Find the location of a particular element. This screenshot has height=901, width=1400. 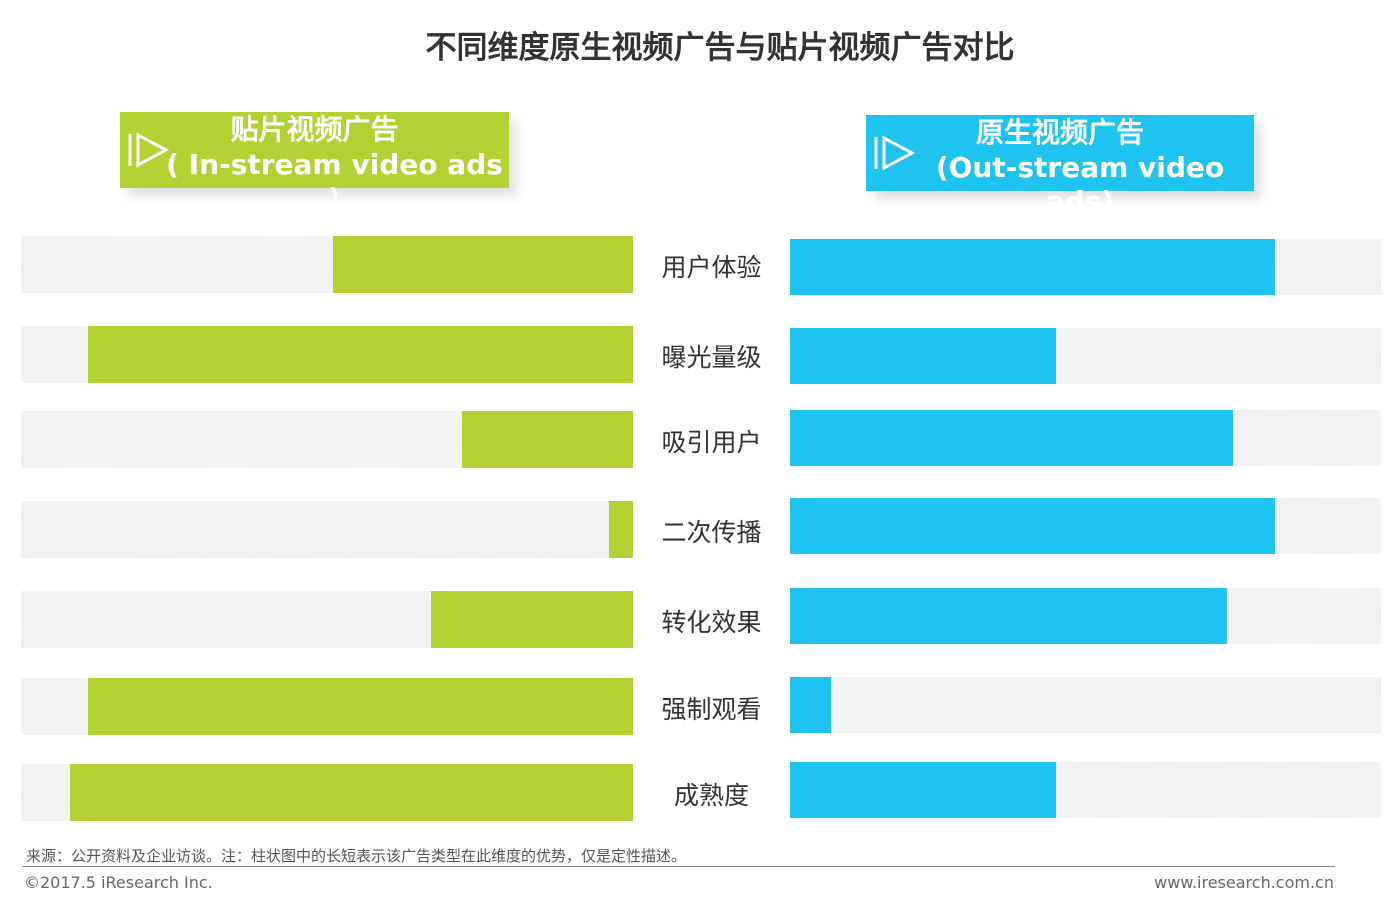

chart-title: 不同维度原生视频广告与贴片视频广告对比 is located at coordinates (720, 48).